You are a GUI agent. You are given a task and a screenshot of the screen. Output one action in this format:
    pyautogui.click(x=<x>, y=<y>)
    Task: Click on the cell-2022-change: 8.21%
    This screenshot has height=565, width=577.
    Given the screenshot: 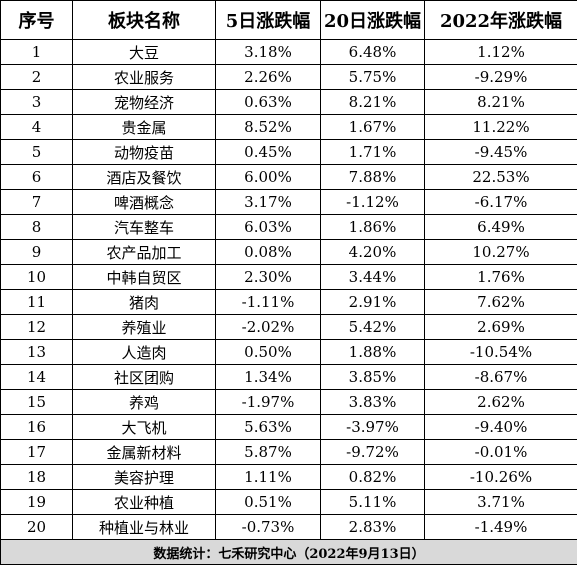 What is the action you would take?
    pyautogui.click(x=501, y=102)
    